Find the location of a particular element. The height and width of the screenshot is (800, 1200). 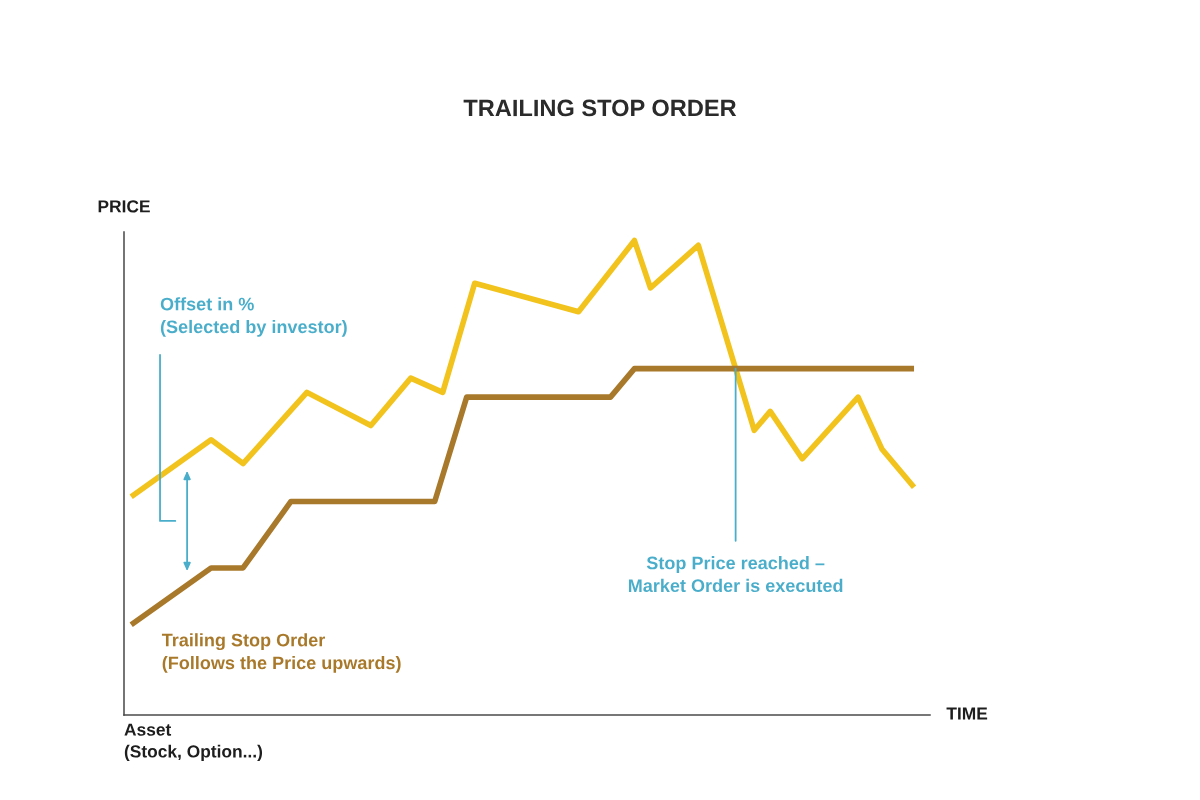

series-label: Trailing Stop Order (Follows the Price upwards) is located at coordinates (281, 653).